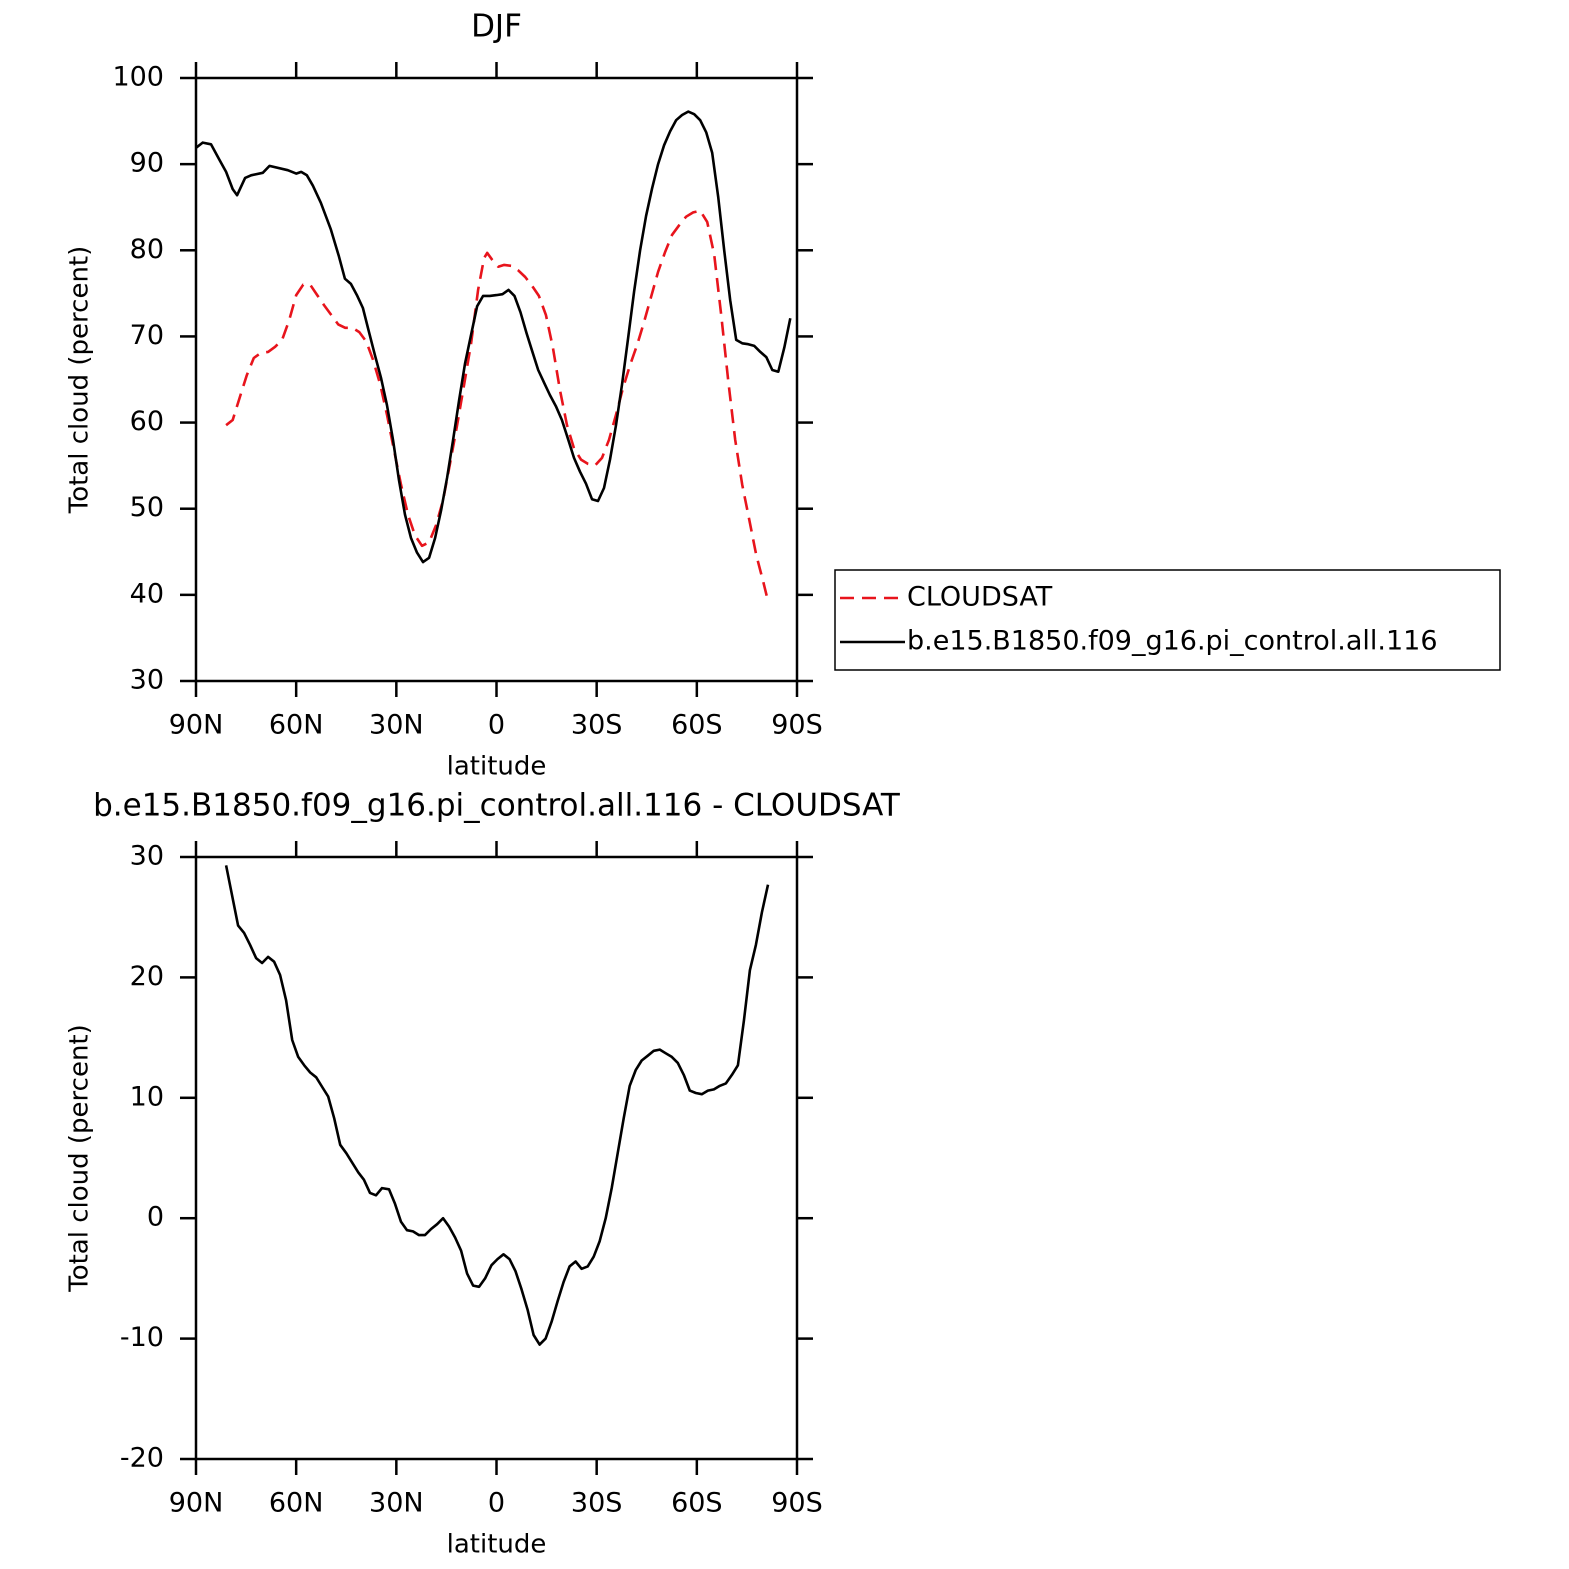  Describe the element at coordinates (1167, 620) in the screenshot. I see `legend-box` at that location.